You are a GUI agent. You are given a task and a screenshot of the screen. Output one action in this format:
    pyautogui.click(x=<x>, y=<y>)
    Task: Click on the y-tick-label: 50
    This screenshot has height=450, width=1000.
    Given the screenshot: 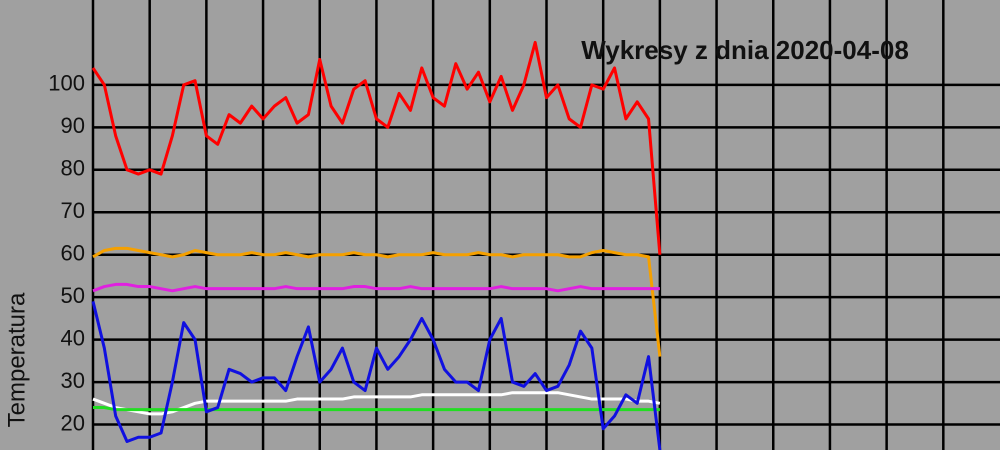 What is the action you would take?
    pyautogui.click(x=73, y=295)
    